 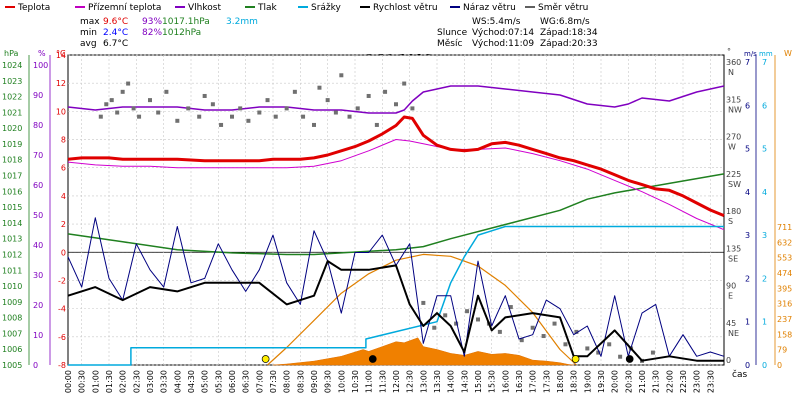 What do you see at coordinates (12, 270) in the screenshot?
I see `hpa-tick-13: 1011` at bounding box center [12, 270].